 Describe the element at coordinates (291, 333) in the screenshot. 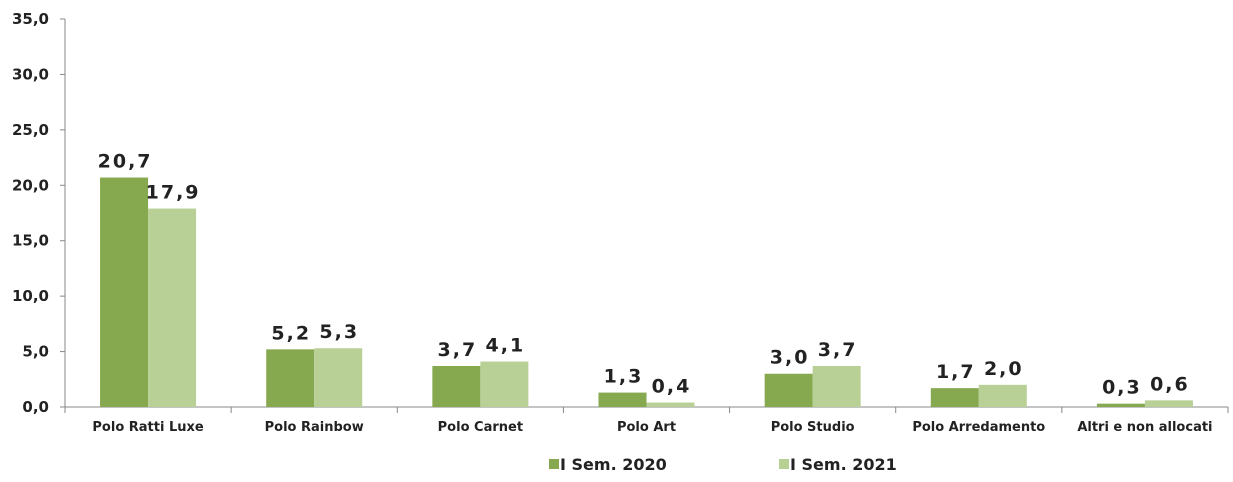

I see `bar-data-label: 5,2` at that location.